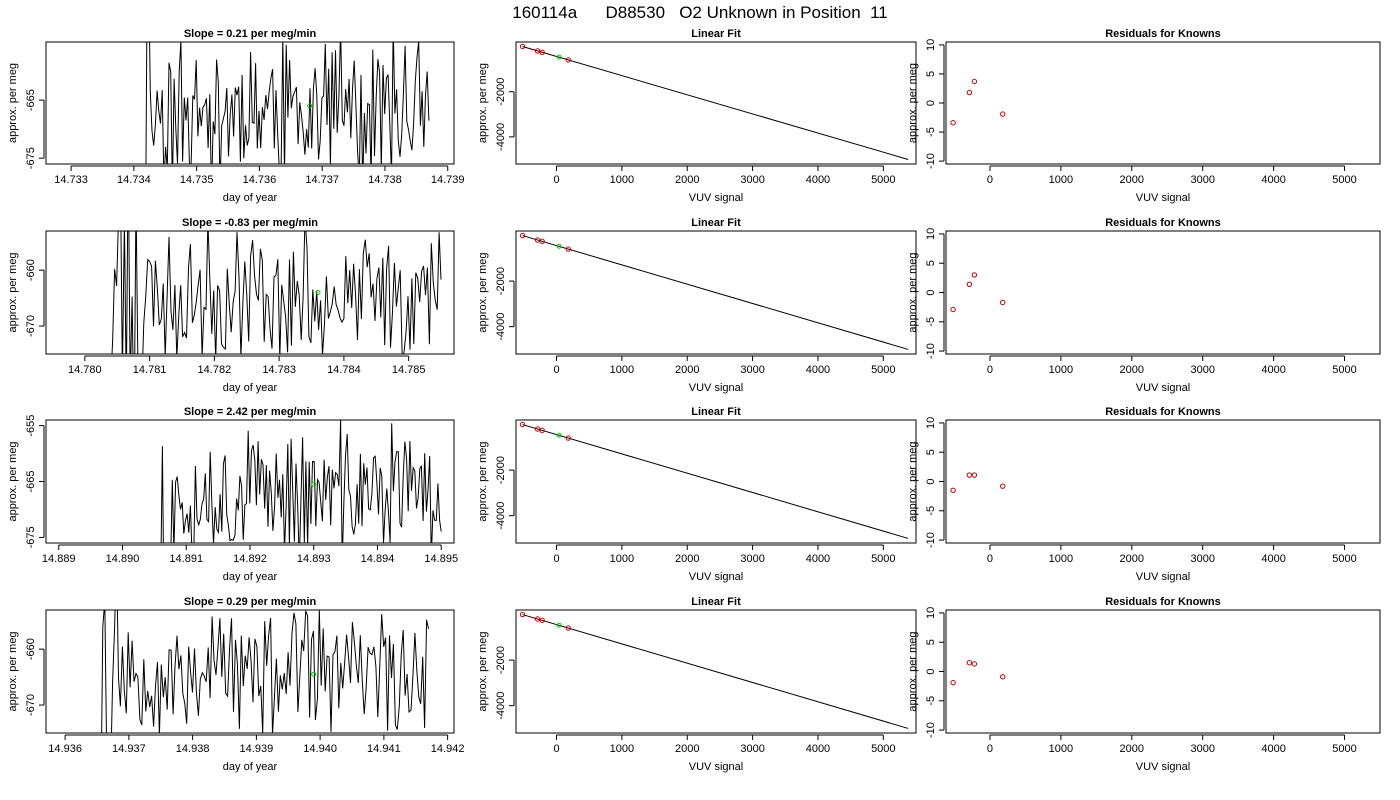 This screenshot has height=800, width=1400. What do you see at coordinates (1132, 559) in the screenshot?
I see `x-tick-label: 2000` at bounding box center [1132, 559].